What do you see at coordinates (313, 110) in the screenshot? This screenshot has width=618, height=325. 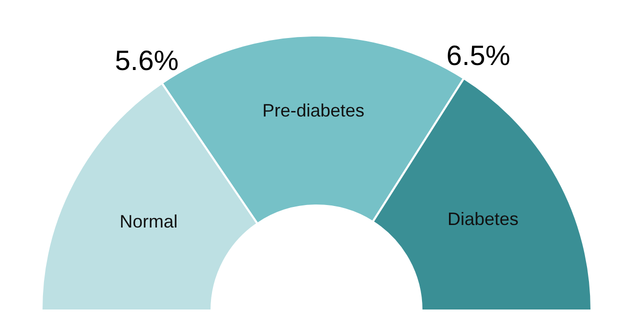 I see `slice-label: Pre-diabetes` at bounding box center [313, 110].